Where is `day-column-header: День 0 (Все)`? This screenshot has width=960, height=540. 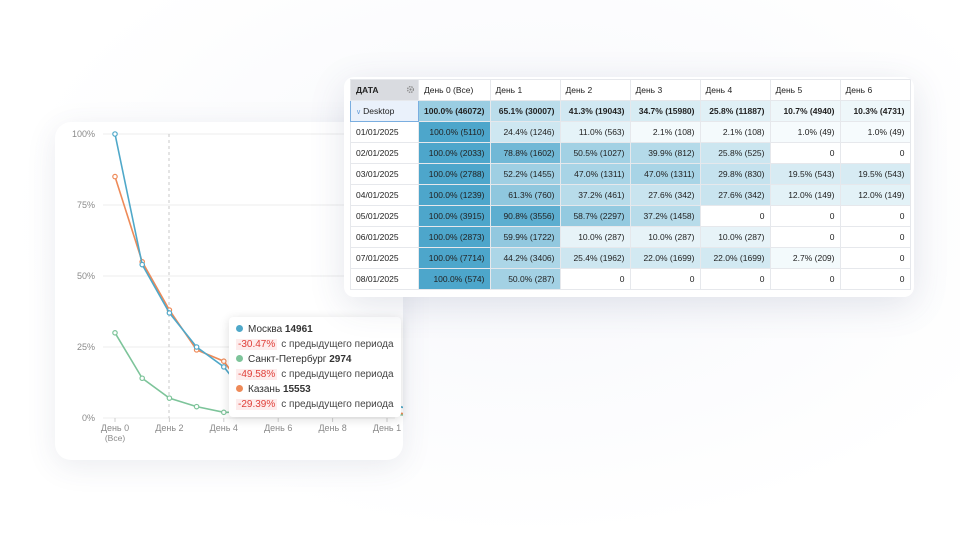
day-column-header: День 0 (Все) is located at coordinates (454, 90).